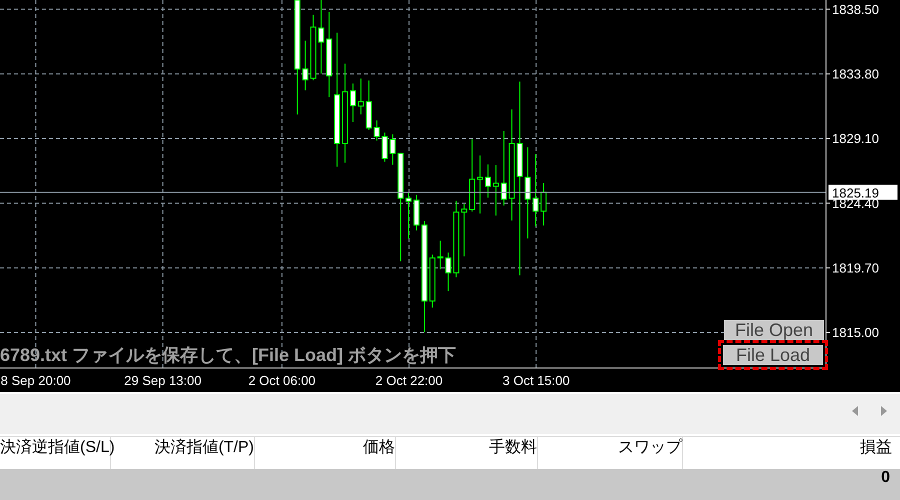 This screenshot has width=900, height=500. I want to click on file-load-button: File Load, so click(773, 355).